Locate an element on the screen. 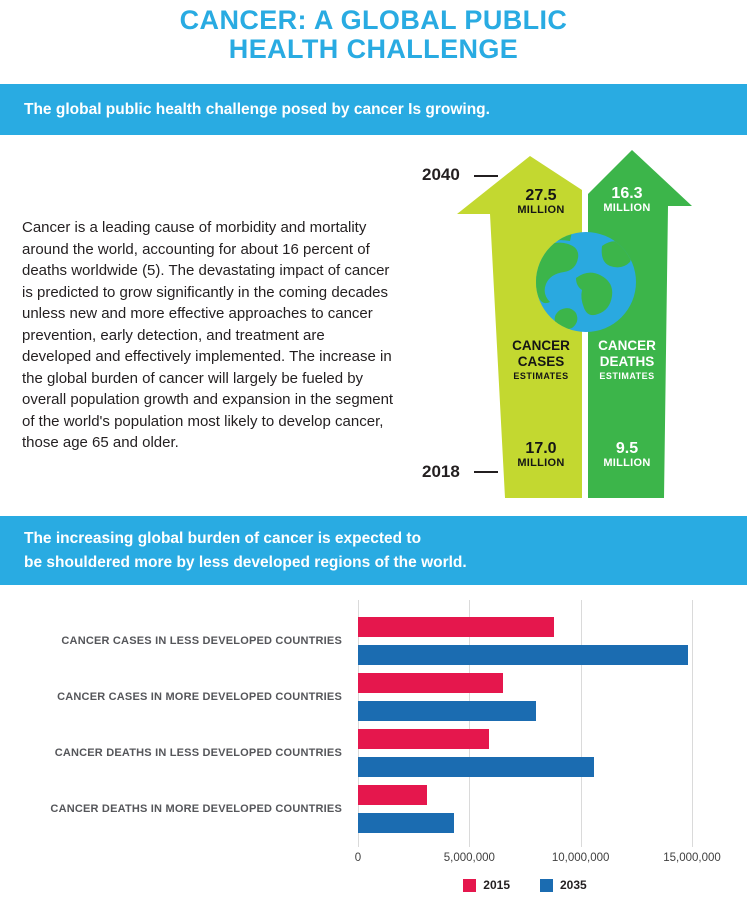 The height and width of the screenshot is (906, 747). year-label-bottom: 2018 is located at coordinates (441, 471).